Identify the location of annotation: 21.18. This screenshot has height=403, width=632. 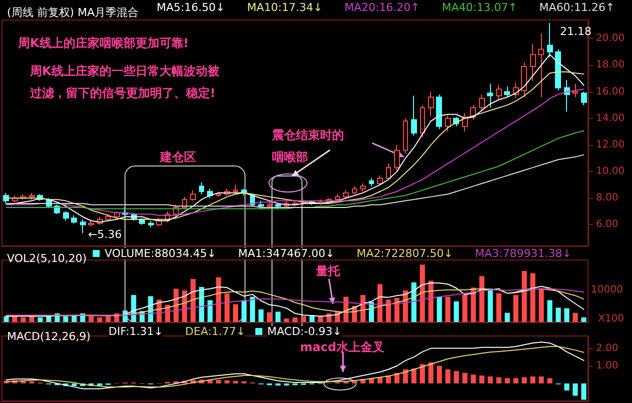
(576, 31).